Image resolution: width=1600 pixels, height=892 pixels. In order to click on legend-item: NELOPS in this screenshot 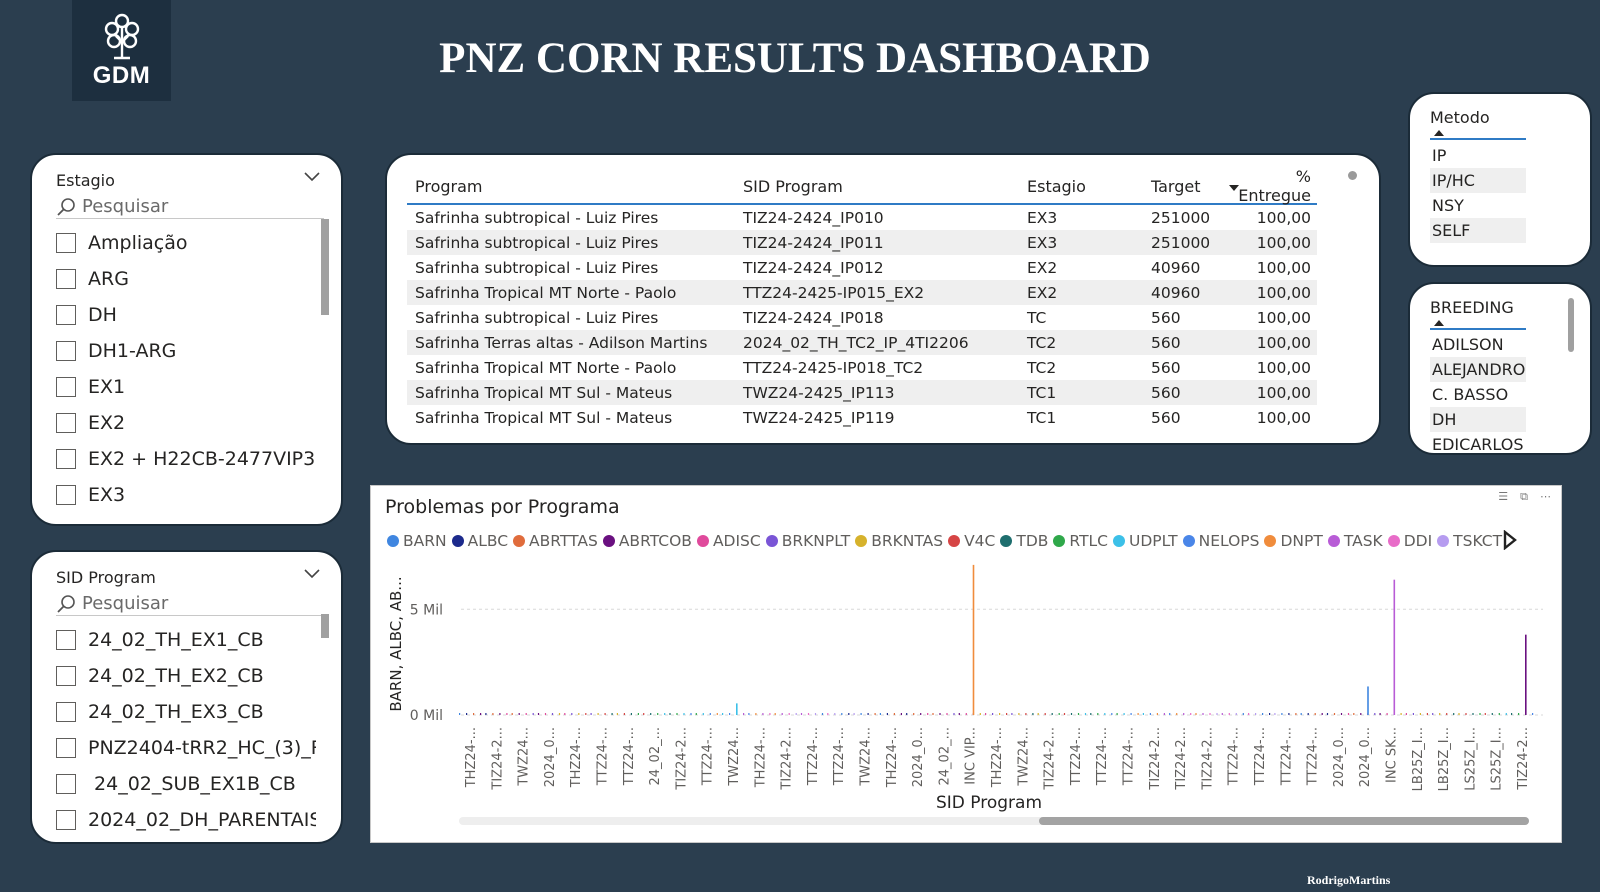, I will do `click(1220, 541)`.